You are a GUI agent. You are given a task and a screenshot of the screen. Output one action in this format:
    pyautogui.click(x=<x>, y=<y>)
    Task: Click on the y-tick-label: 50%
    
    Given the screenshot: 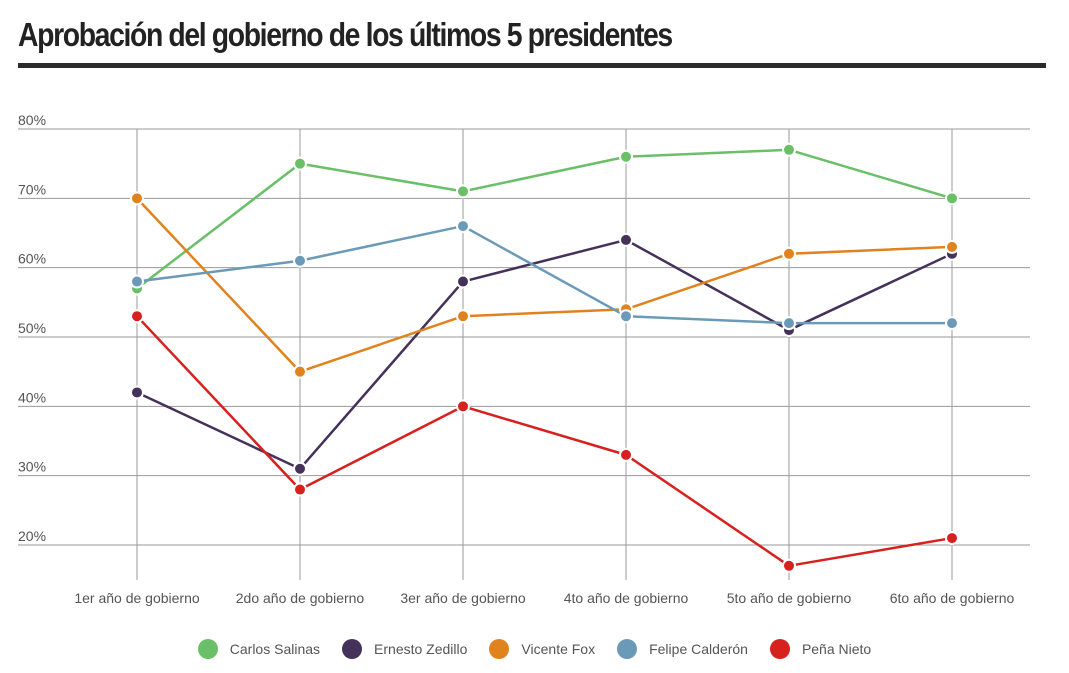 What is the action you would take?
    pyautogui.click(x=32, y=328)
    